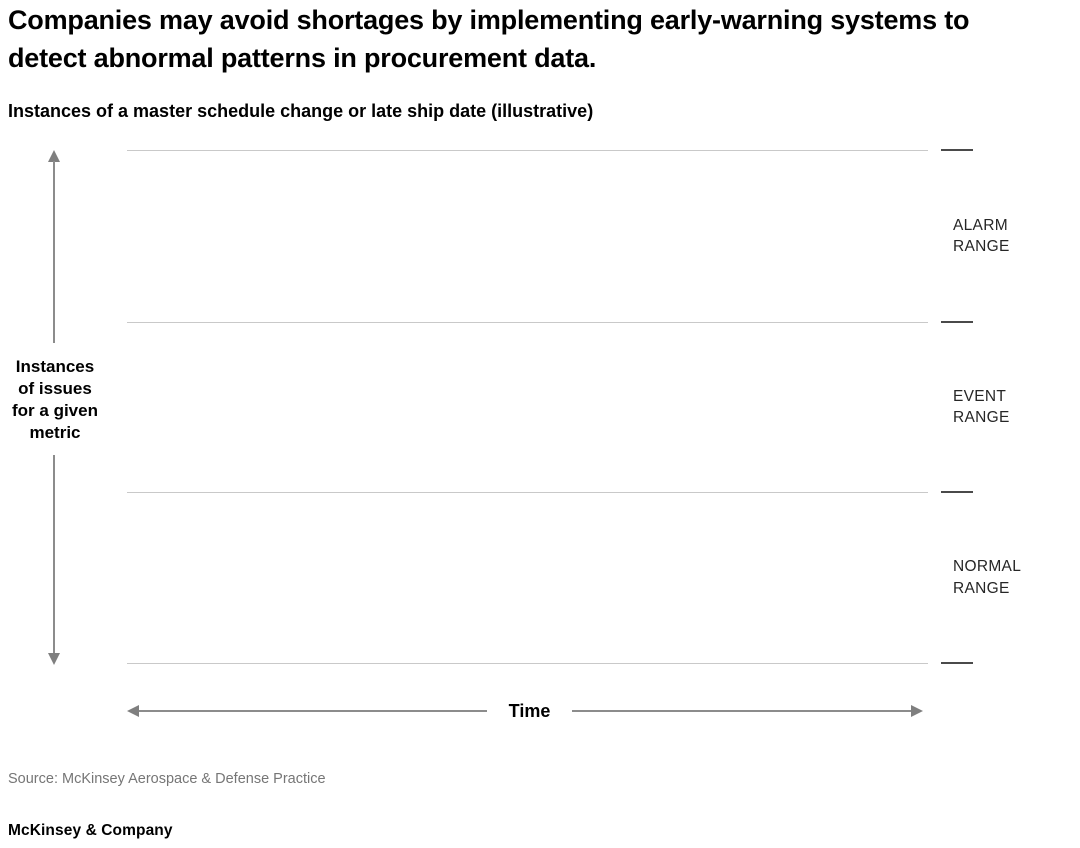 The width and height of the screenshot is (1080, 848). Describe the element at coordinates (54, 252) in the screenshot. I see `y-axis-line-upper` at that location.